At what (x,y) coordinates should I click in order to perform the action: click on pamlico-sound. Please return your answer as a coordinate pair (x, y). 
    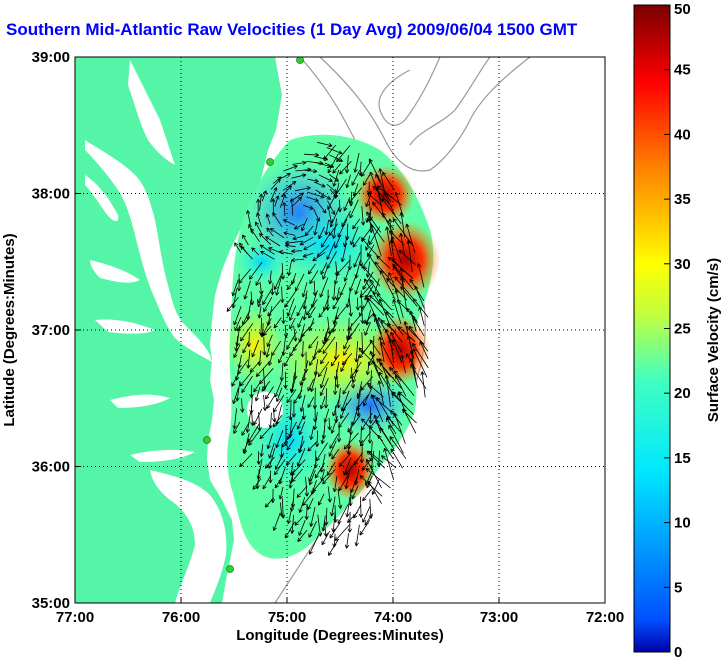
    Looking at the image, I should click on (188, 536).